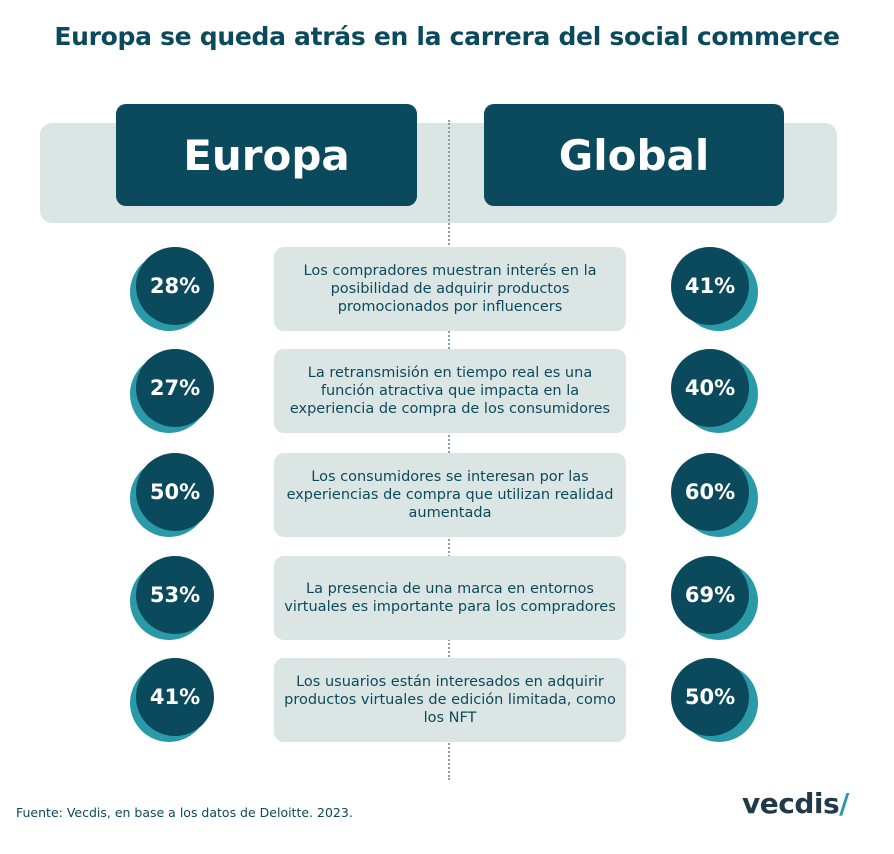  I want to click on europa-value: 41%, so click(175, 697).